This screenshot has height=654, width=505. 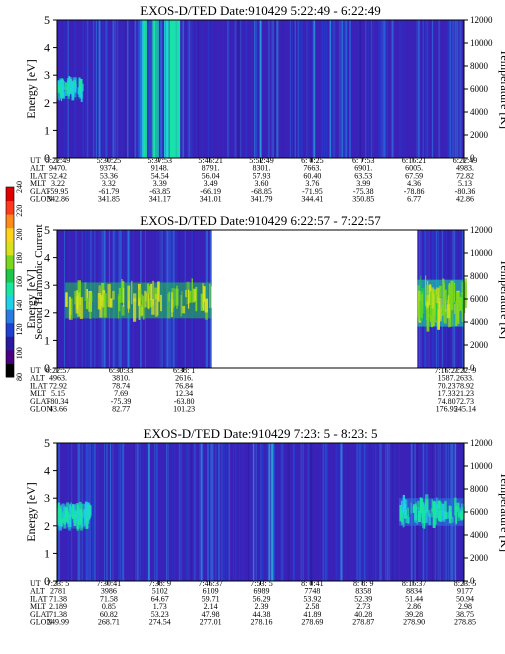 I want to click on panel-title: EXOS-D/TED Date:910429 5:22:49 - 6:22:49, so click(x=260, y=10).